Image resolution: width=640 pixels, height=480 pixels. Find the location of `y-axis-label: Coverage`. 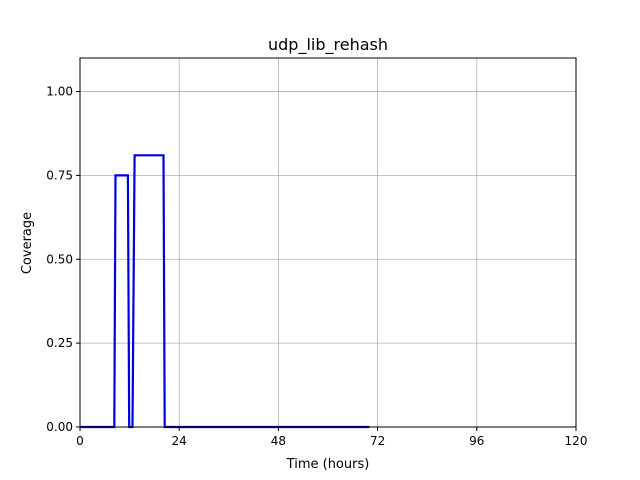

y-axis-label: Coverage is located at coordinates (27, 243).